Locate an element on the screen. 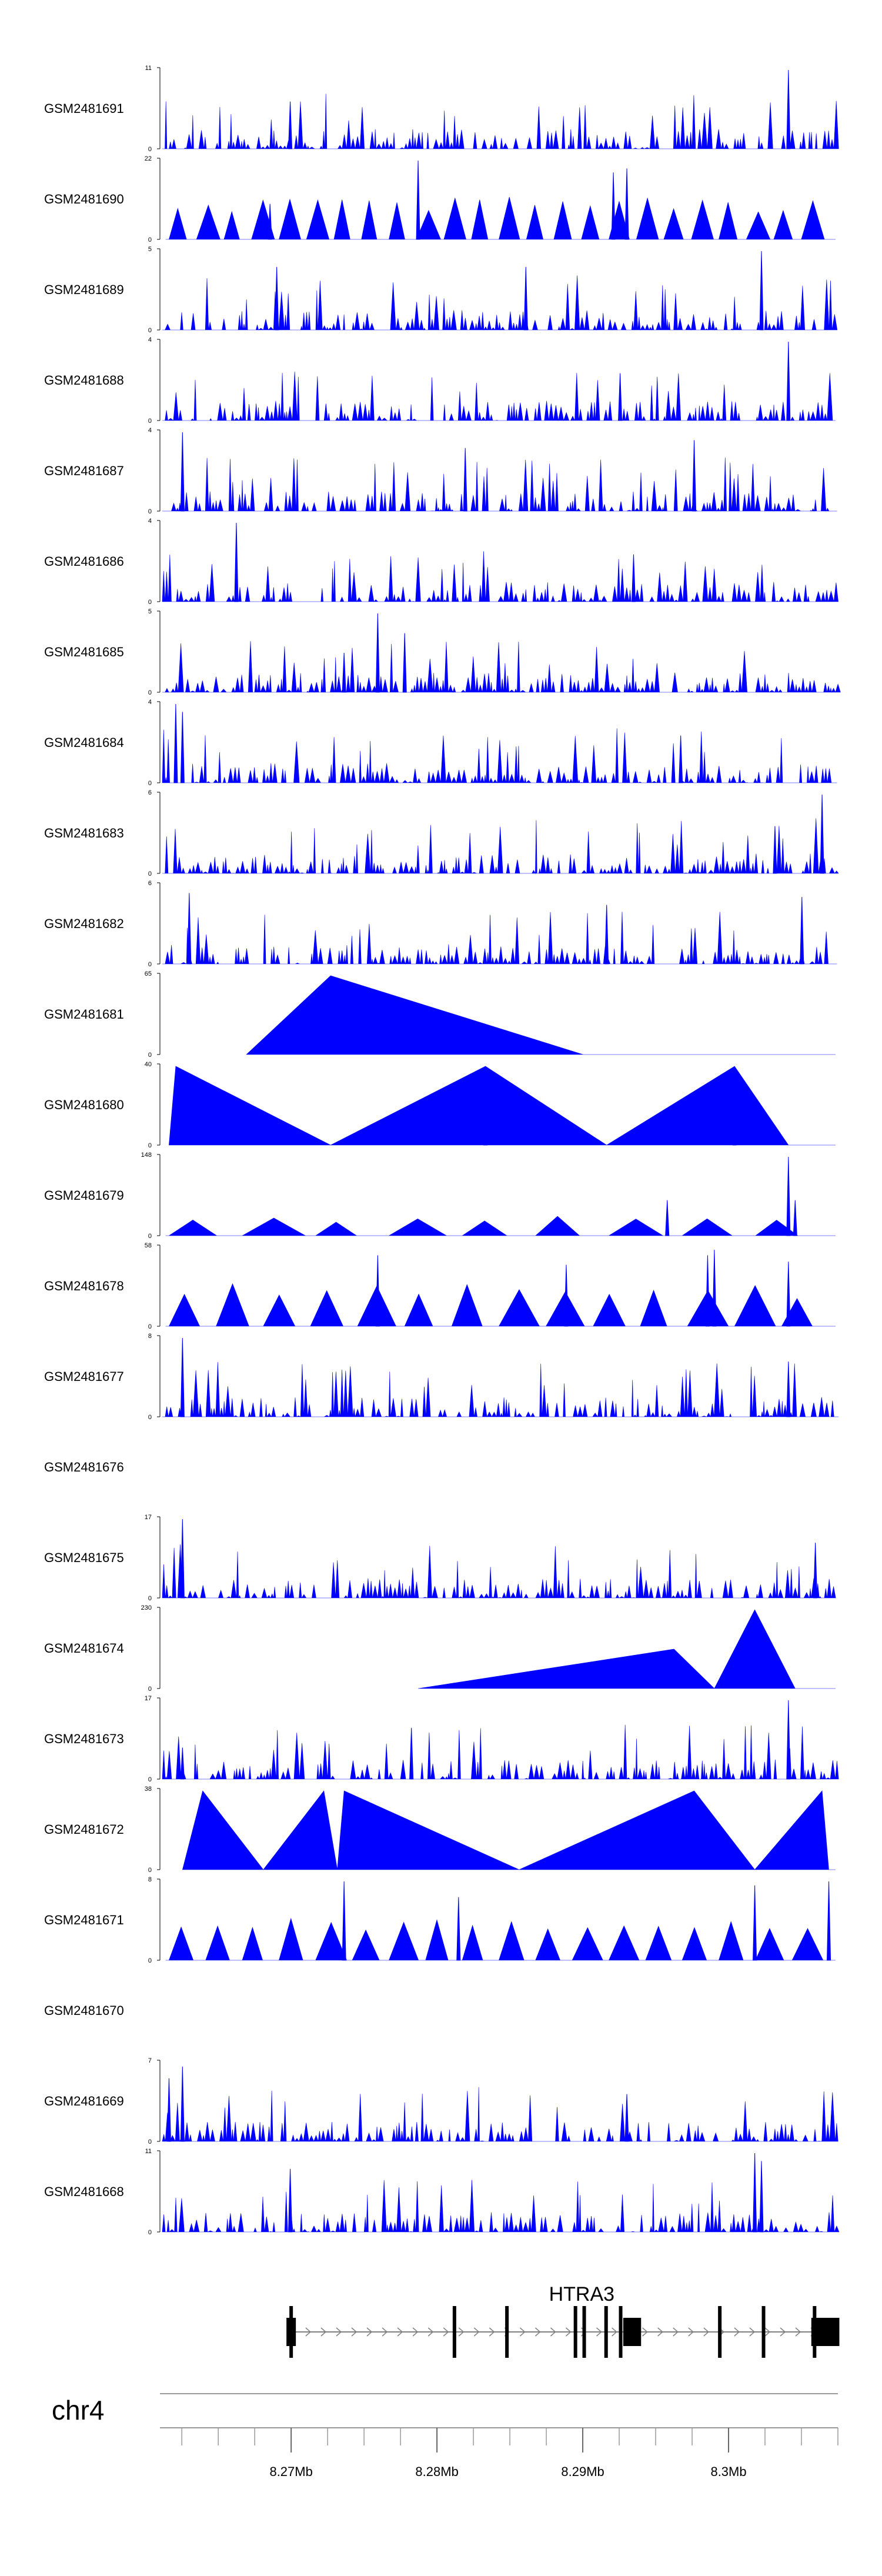 Image resolution: width=882 pixels, height=2576 pixels. coverage-area-gsm2481687 is located at coordinates (499, 485).